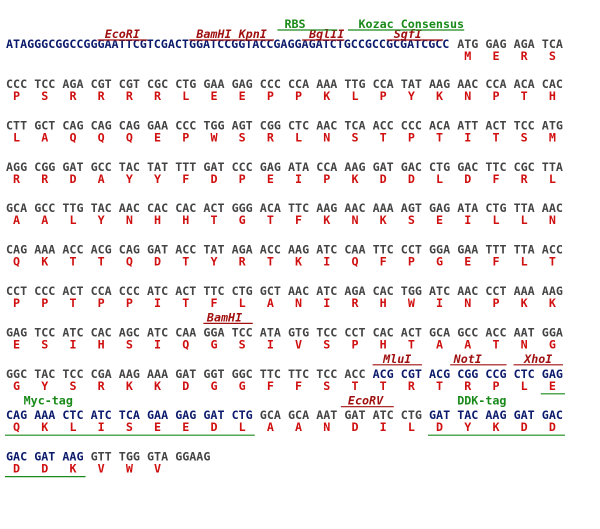 The image size is (600, 529). Describe the element at coordinates (467, 359) in the screenshot. I see `enzyme-site: NotI` at that location.